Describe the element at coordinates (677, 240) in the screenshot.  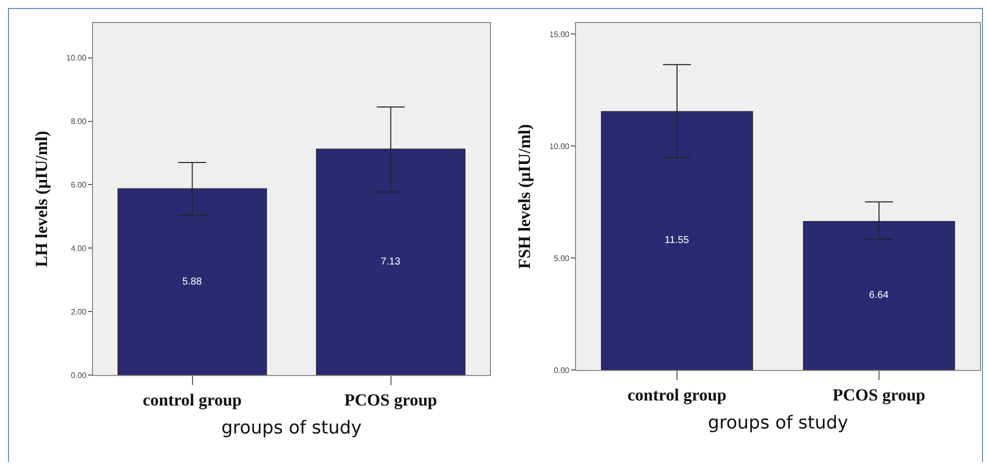
I see `data-label: 11.55` at that location.